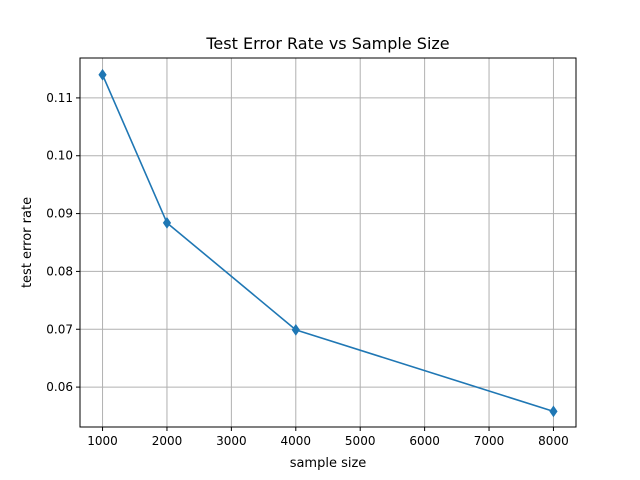 This screenshot has height=480, width=640. I want to click on x-tick-label: 1000, so click(102, 441).